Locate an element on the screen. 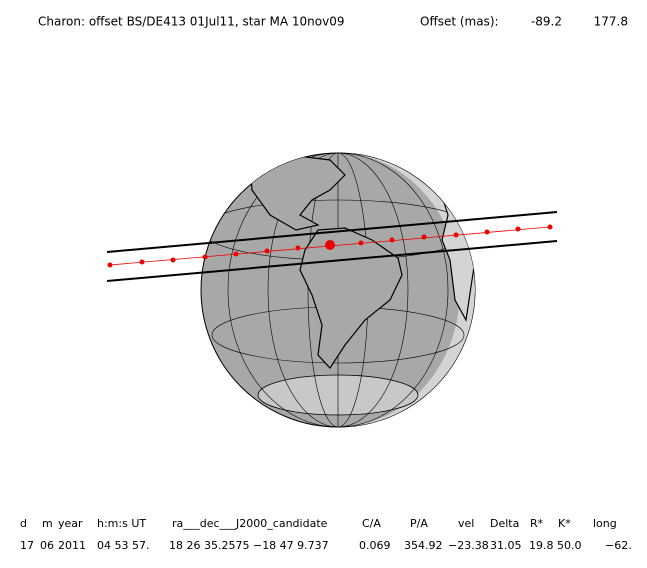 This screenshot has width=647, height=568. offset-y: 177.8 is located at coordinates (611, 22).